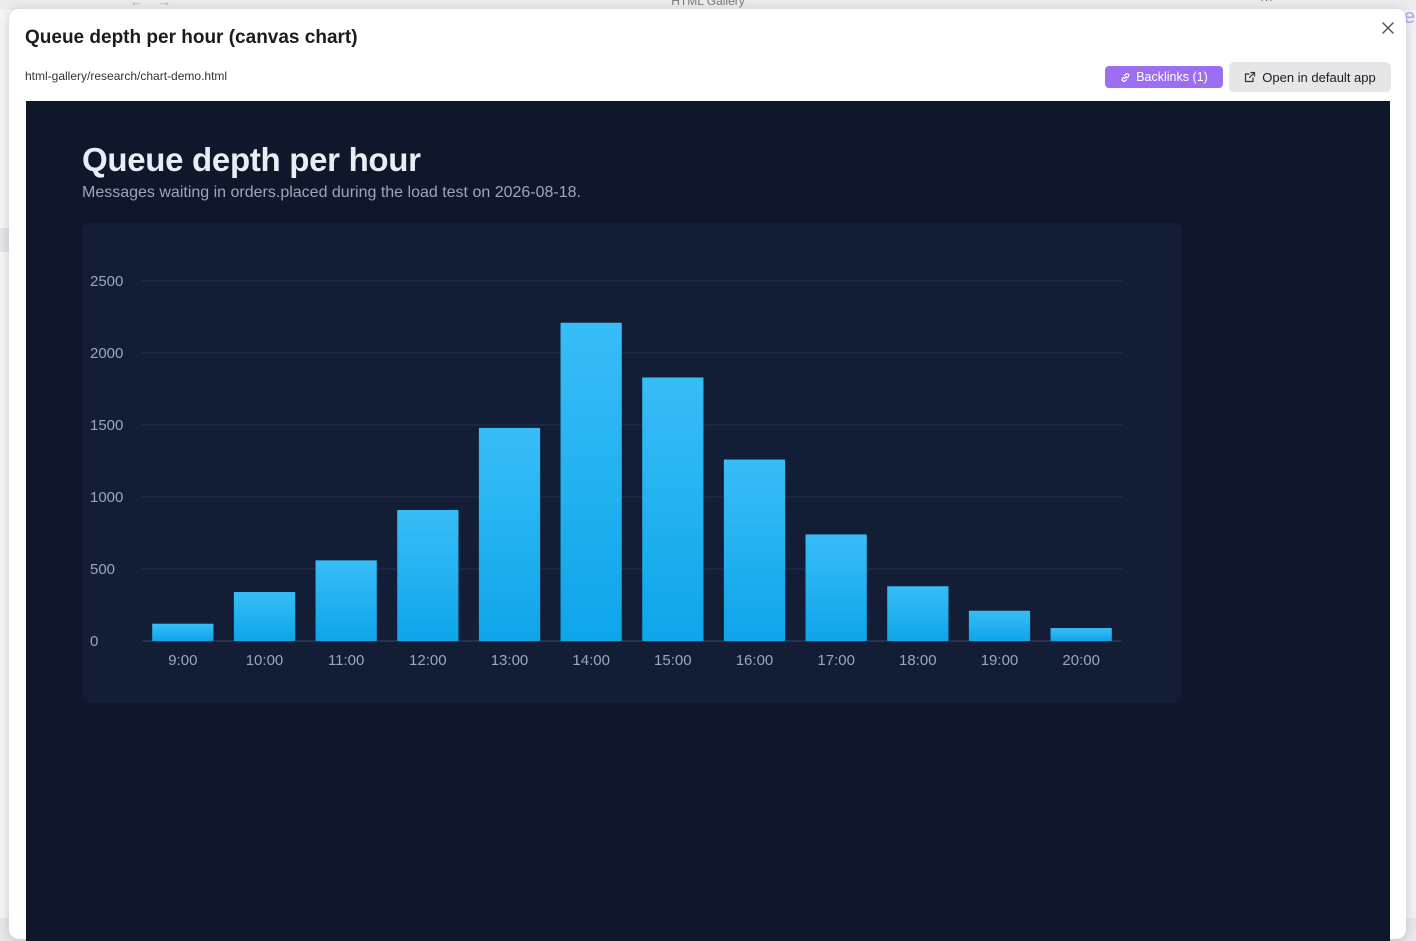 The image size is (1416, 941). What do you see at coordinates (510, 660) in the screenshot?
I see `x-tick-label-13:00: 13:00` at bounding box center [510, 660].